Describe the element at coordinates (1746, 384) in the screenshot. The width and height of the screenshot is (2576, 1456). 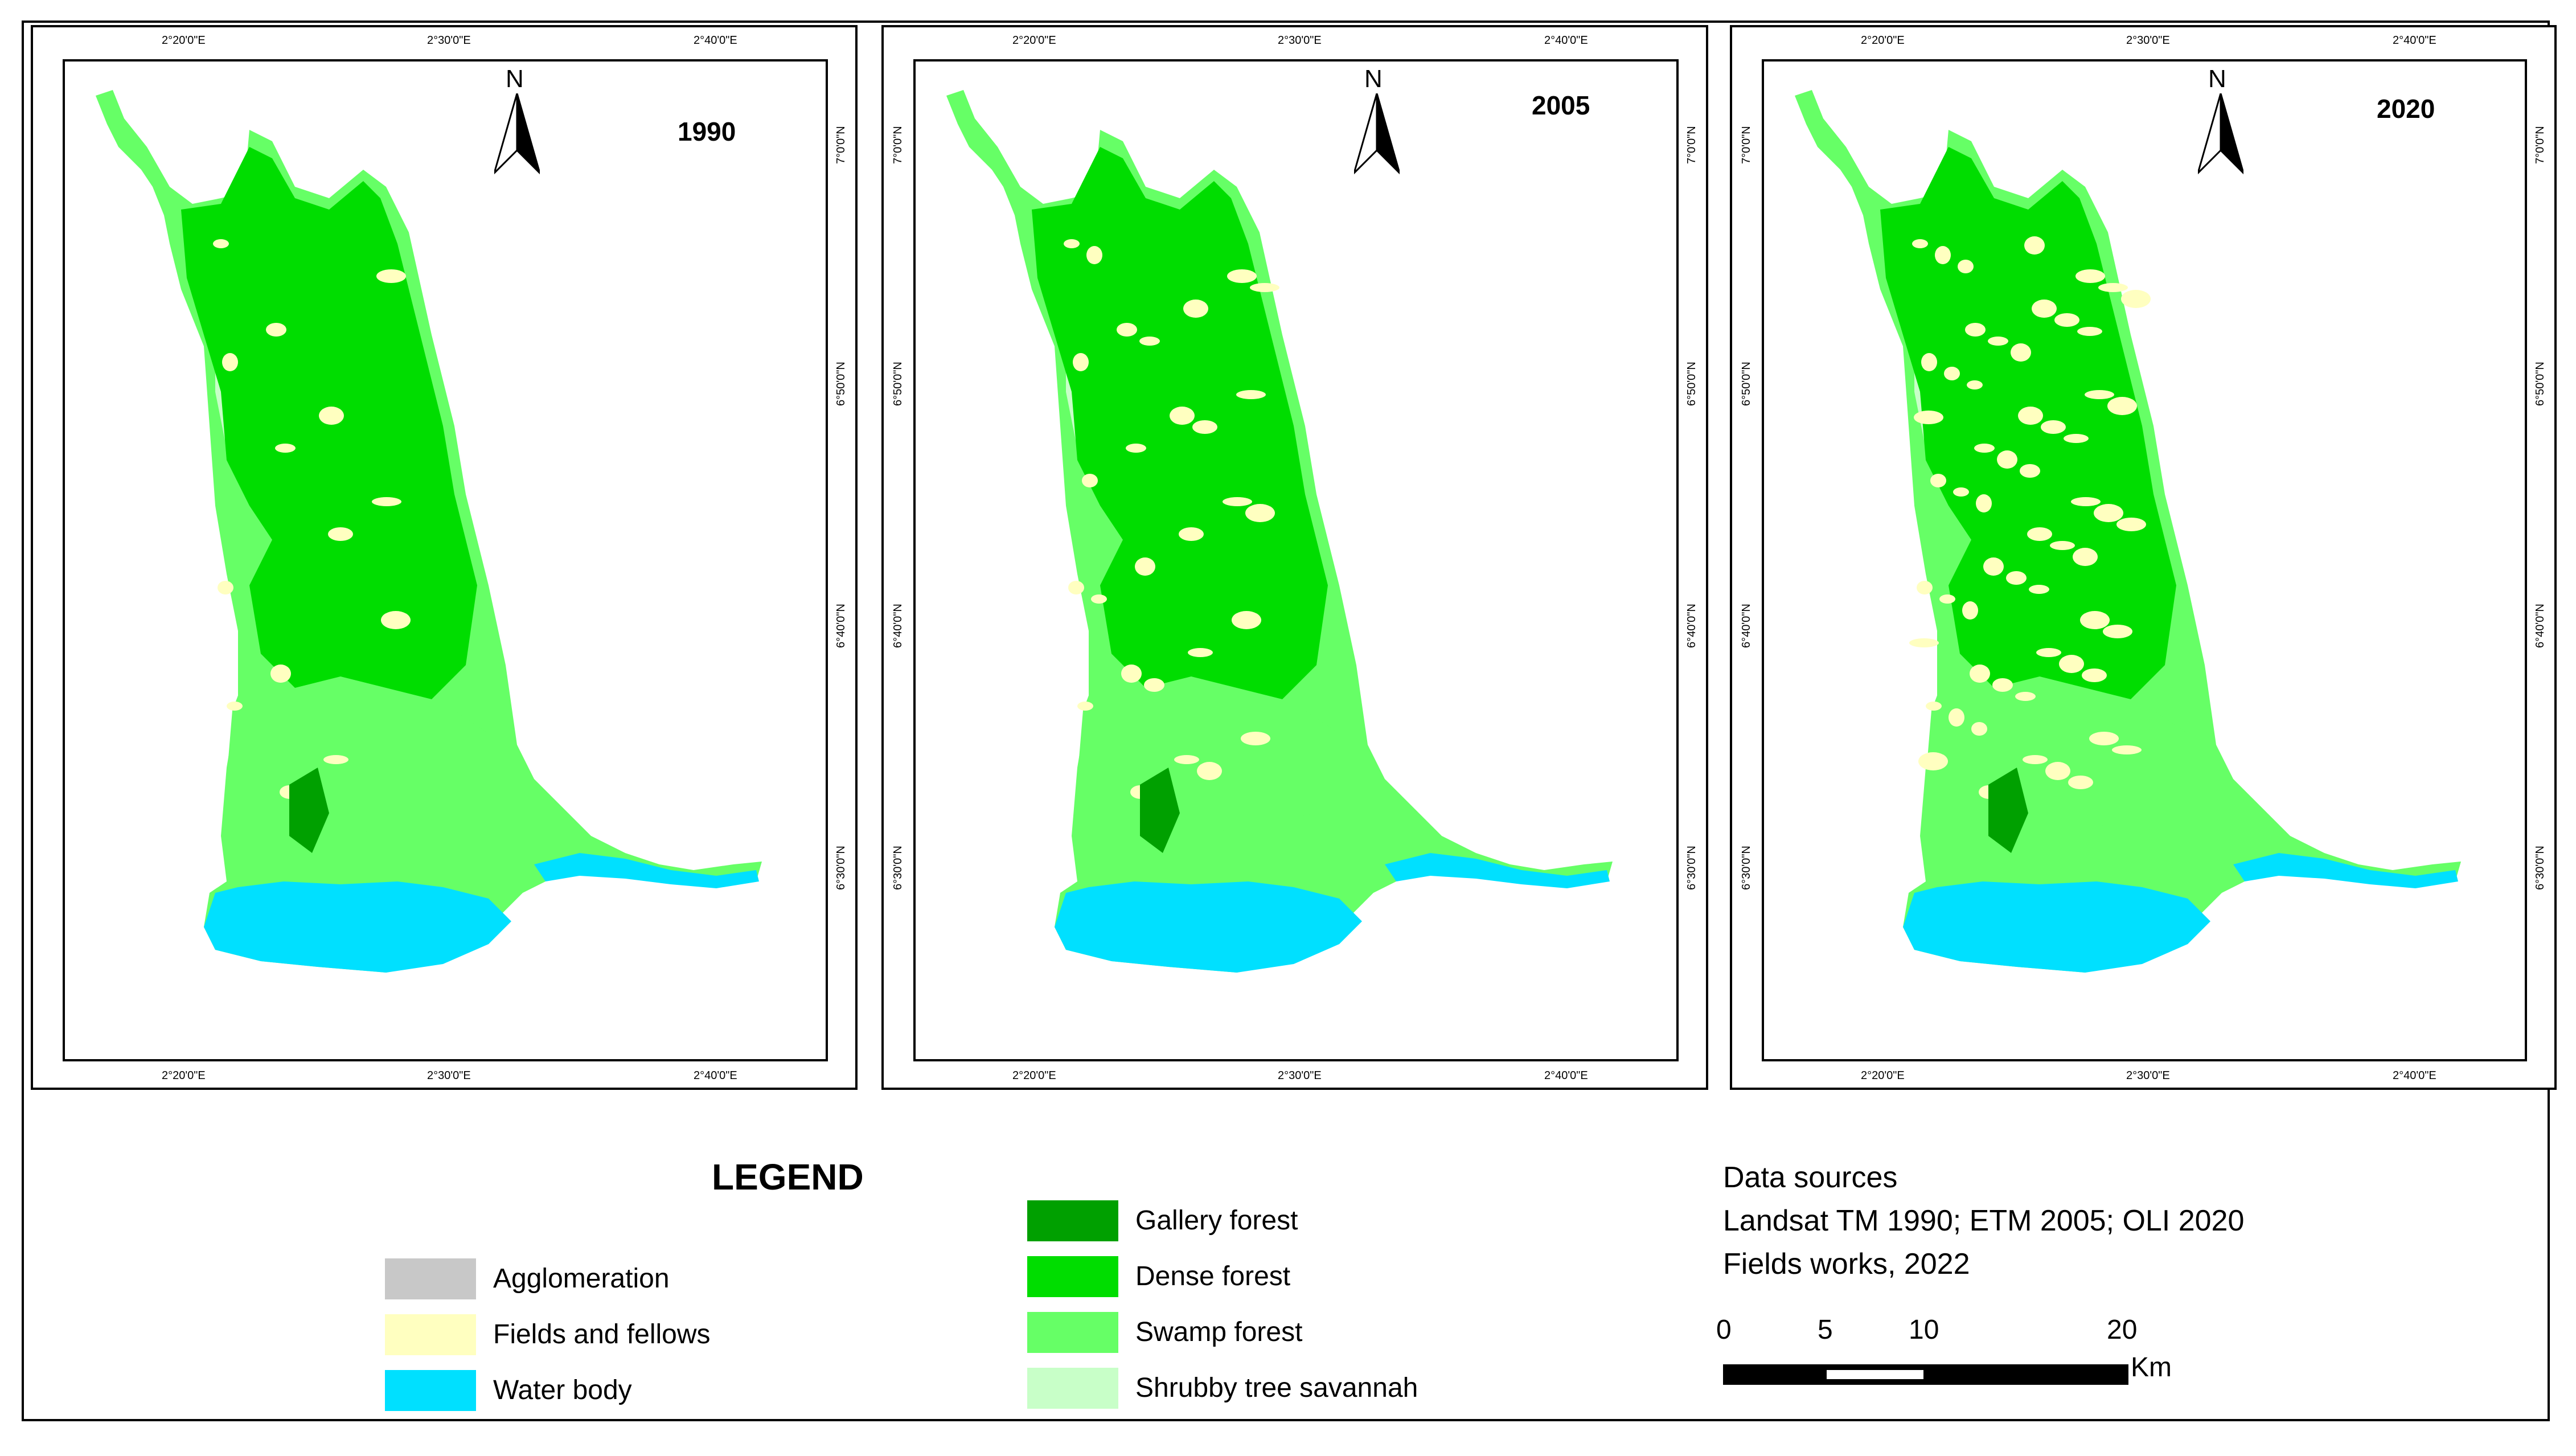
I see `lat-label-left: 6°50'0"N` at that location.